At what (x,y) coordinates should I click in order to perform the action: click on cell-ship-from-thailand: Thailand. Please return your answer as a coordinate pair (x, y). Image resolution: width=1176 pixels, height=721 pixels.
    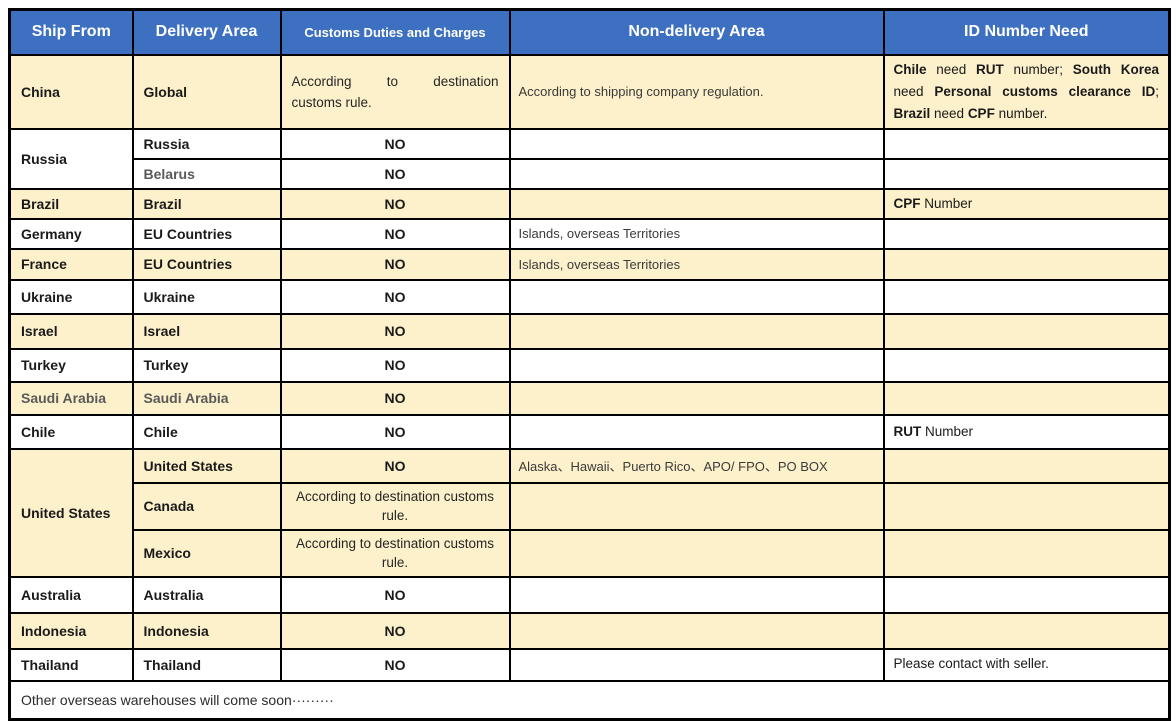
    Looking at the image, I should click on (71, 664).